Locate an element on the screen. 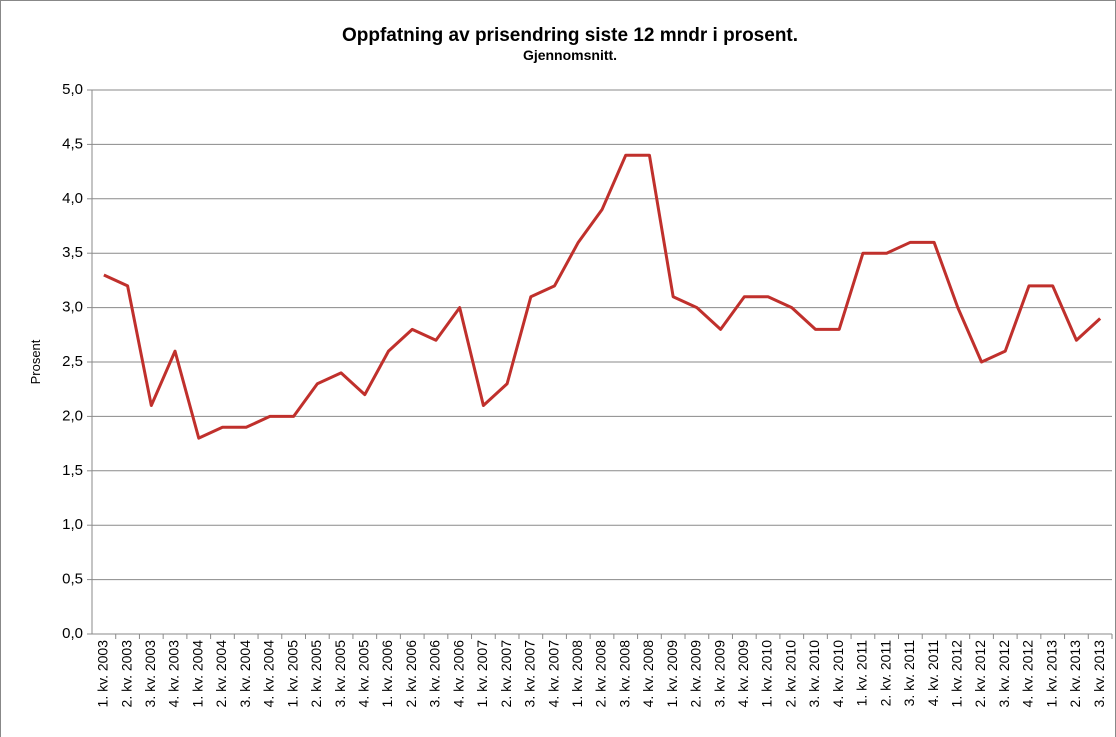 The height and width of the screenshot is (737, 1116). y-tick-label: 0,0 is located at coordinates (72, 633).